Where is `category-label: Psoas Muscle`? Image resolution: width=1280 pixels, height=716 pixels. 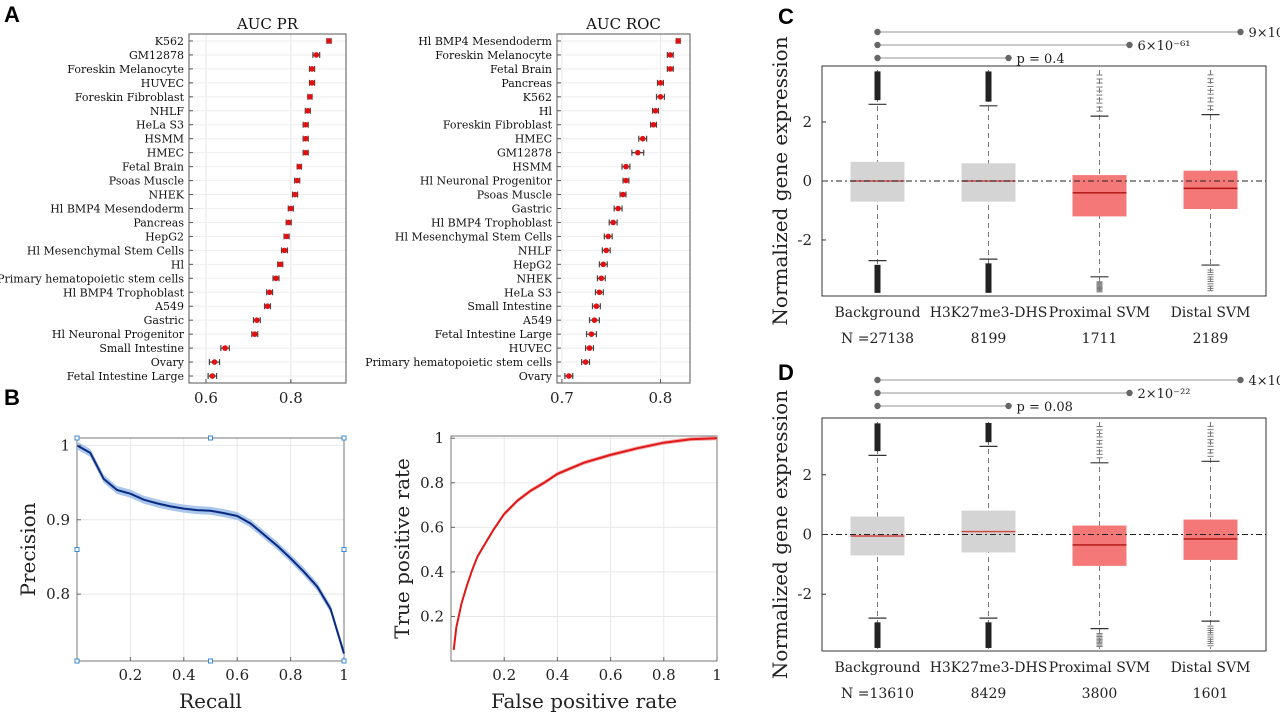
category-label: Psoas Muscle is located at coordinates (514, 195).